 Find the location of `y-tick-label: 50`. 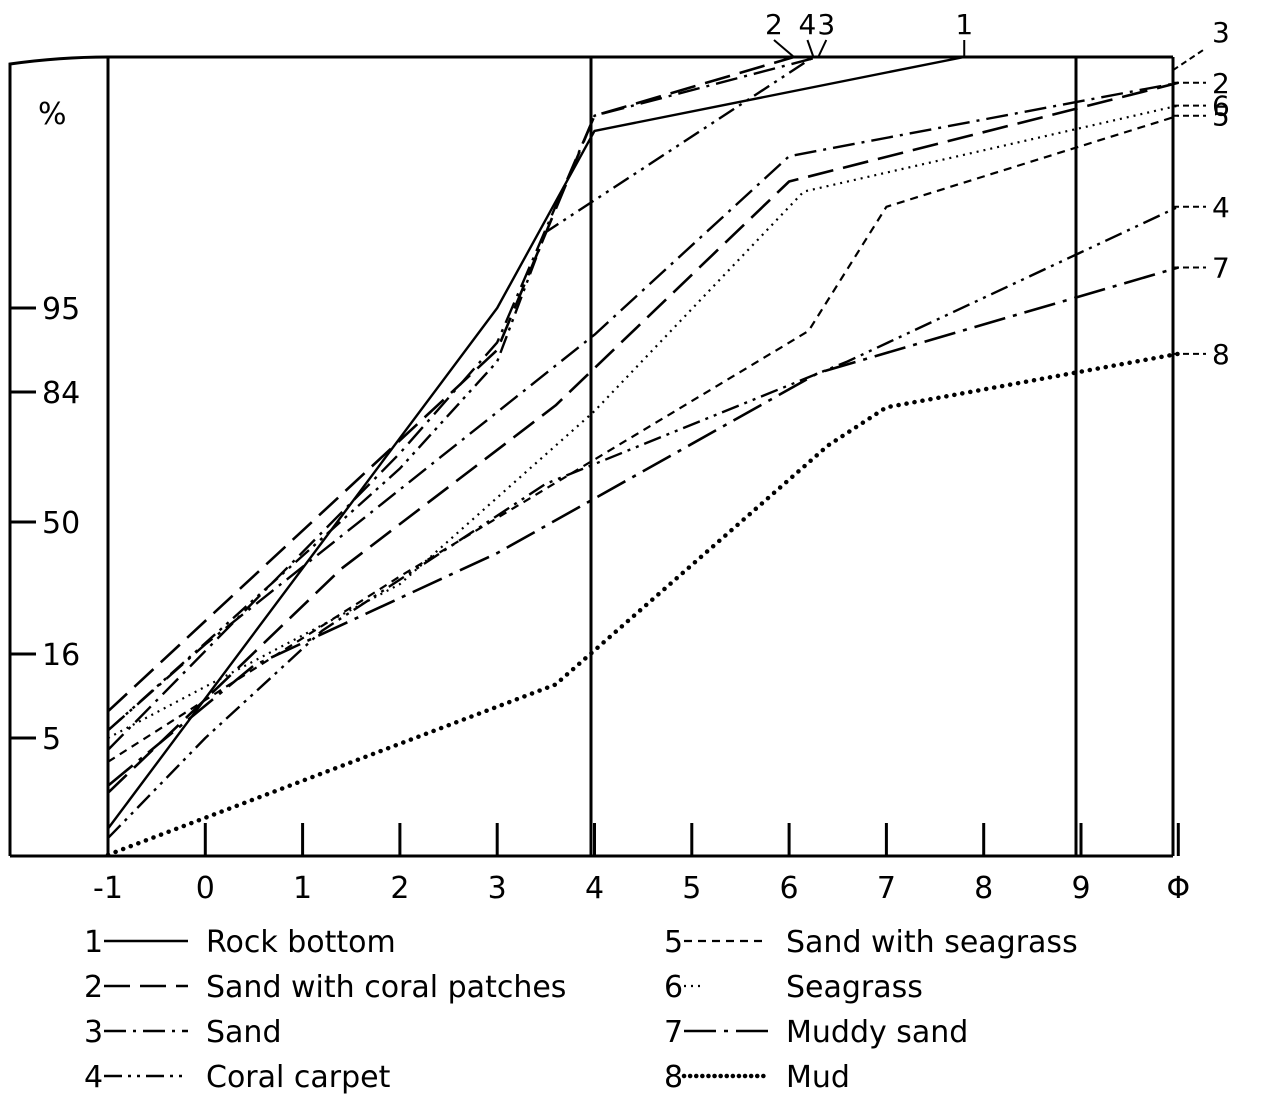

y-tick-label: 50 is located at coordinates (61, 523).